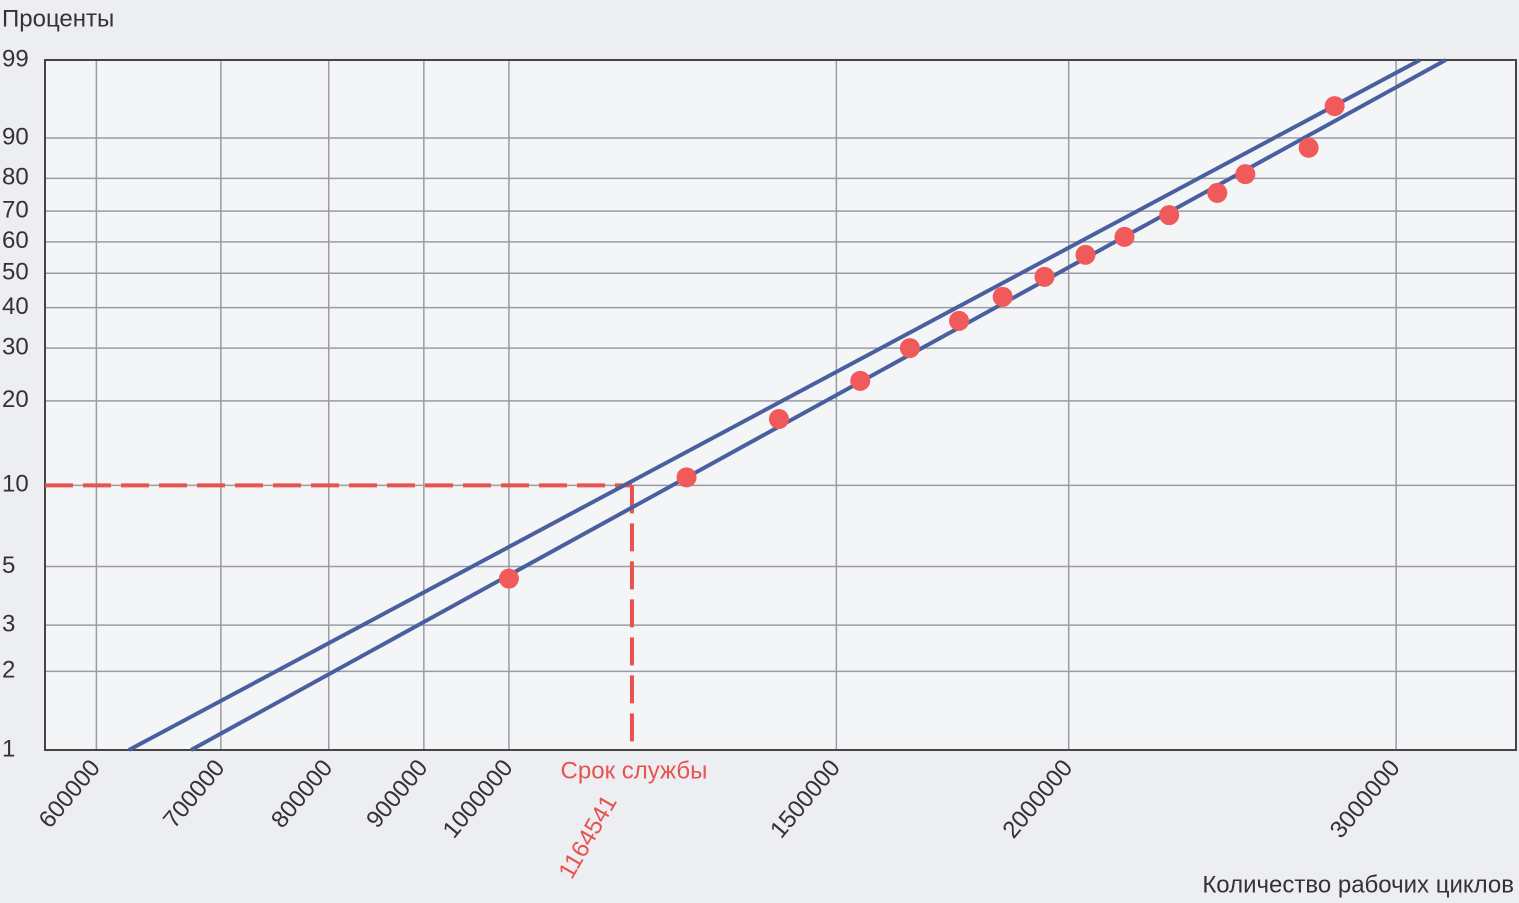 The width and height of the screenshot is (1519, 903). What do you see at coordinates (15, 177) in the screenshot?
I see `y-tick-label: 80` at bounding box center [15, 177].